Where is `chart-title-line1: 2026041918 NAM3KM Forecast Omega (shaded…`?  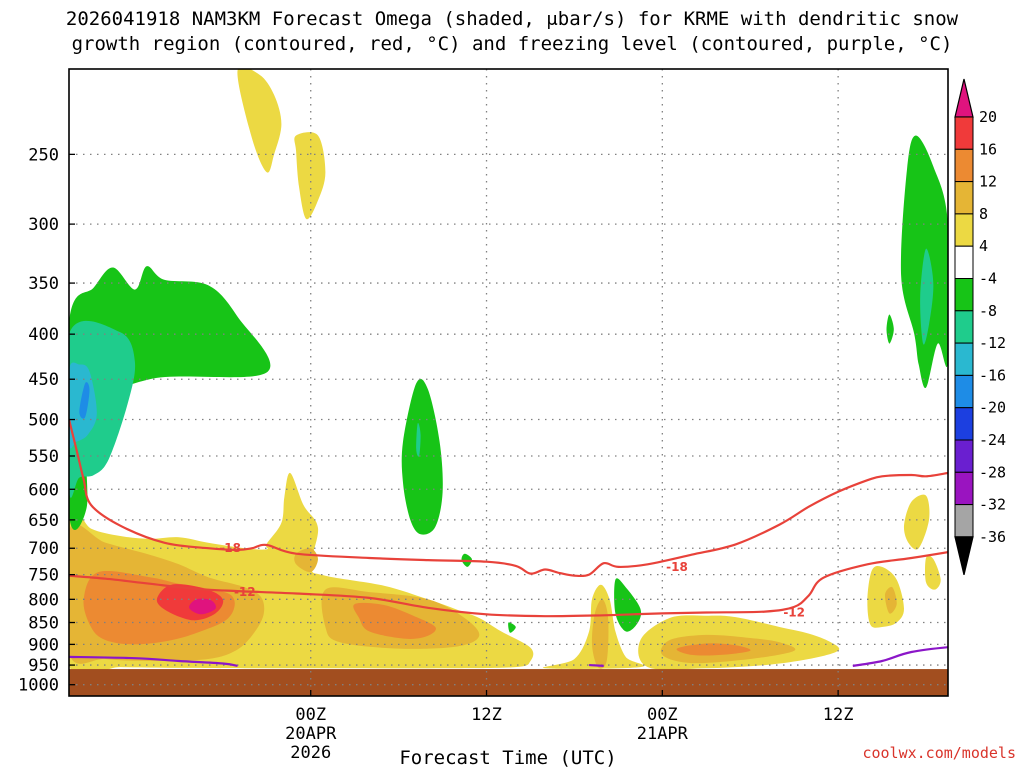 chart-title-line1: 2026041918 NAM3KM Forecast Omega (shaded… is located at coordinates (512, 19).